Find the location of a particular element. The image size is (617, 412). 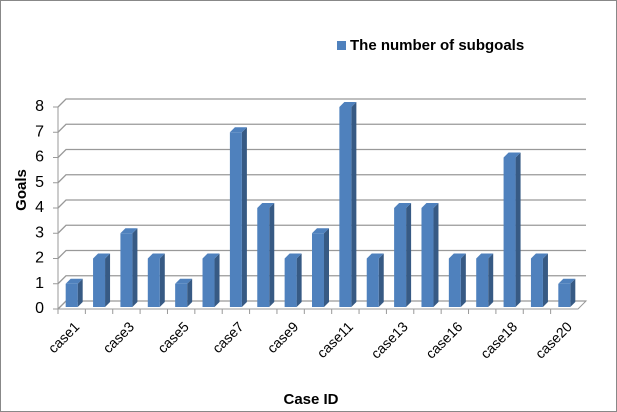

x-axis-title: Case ID is located at coordinates (310, 399).